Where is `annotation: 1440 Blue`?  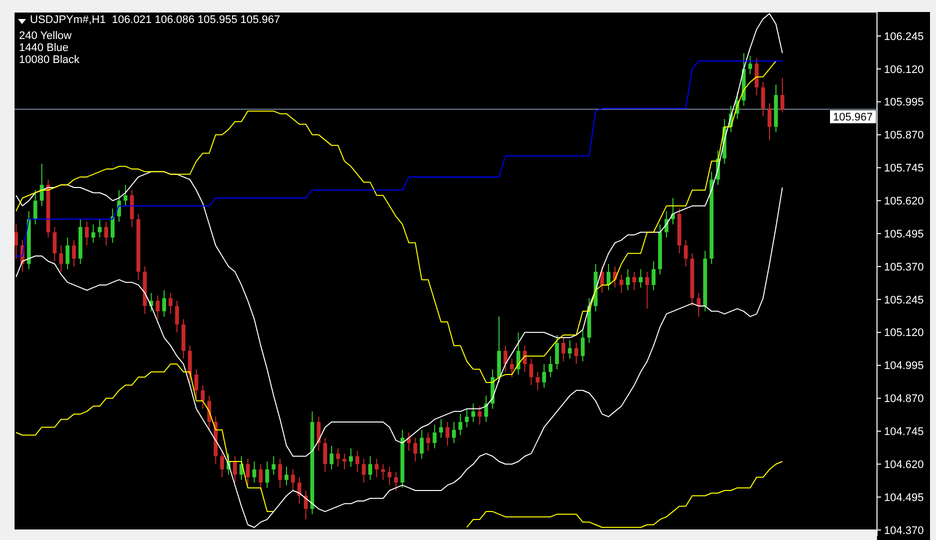 annotation: 1440 Blue is located at coordinates (44, 48).